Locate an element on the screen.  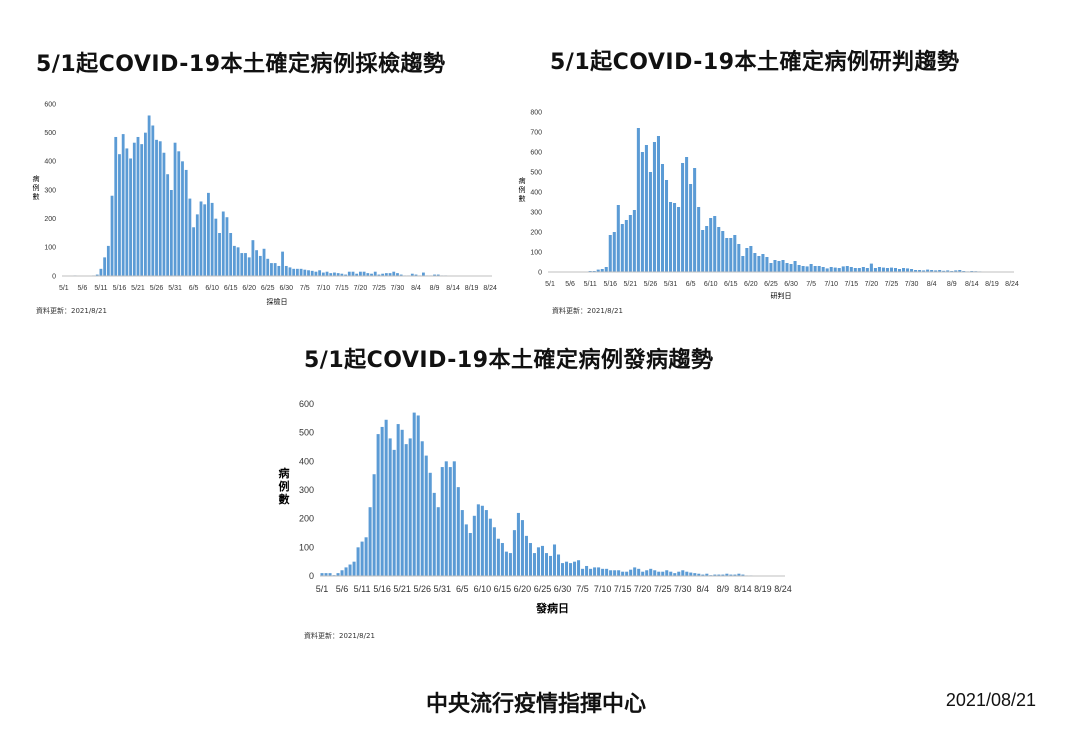
y-tick-label: 200 is located at coordinates (306, 519).